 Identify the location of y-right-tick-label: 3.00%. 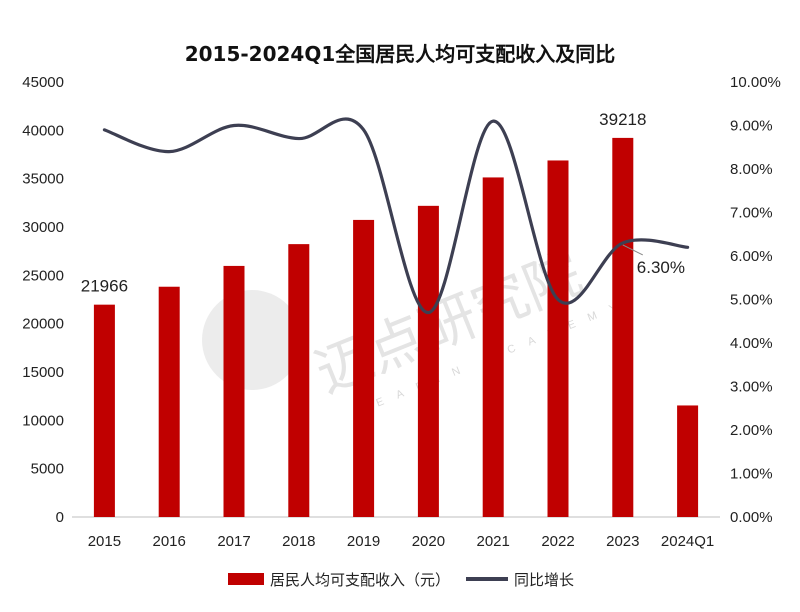
(751, 387).